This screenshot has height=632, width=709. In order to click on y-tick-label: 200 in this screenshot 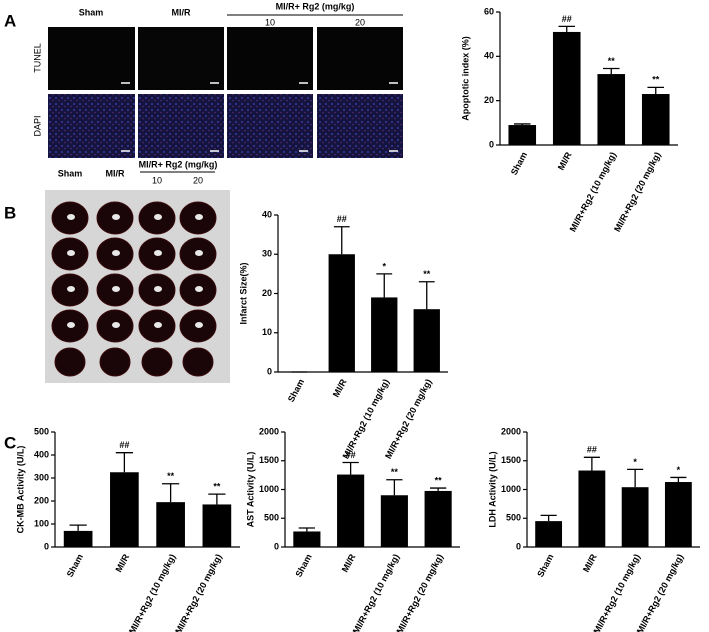, I will do `click(41, 500)`.